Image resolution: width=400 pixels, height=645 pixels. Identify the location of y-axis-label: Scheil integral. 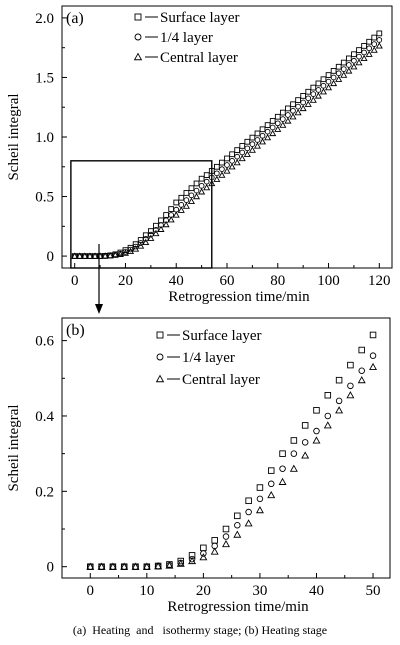
(14, 447).